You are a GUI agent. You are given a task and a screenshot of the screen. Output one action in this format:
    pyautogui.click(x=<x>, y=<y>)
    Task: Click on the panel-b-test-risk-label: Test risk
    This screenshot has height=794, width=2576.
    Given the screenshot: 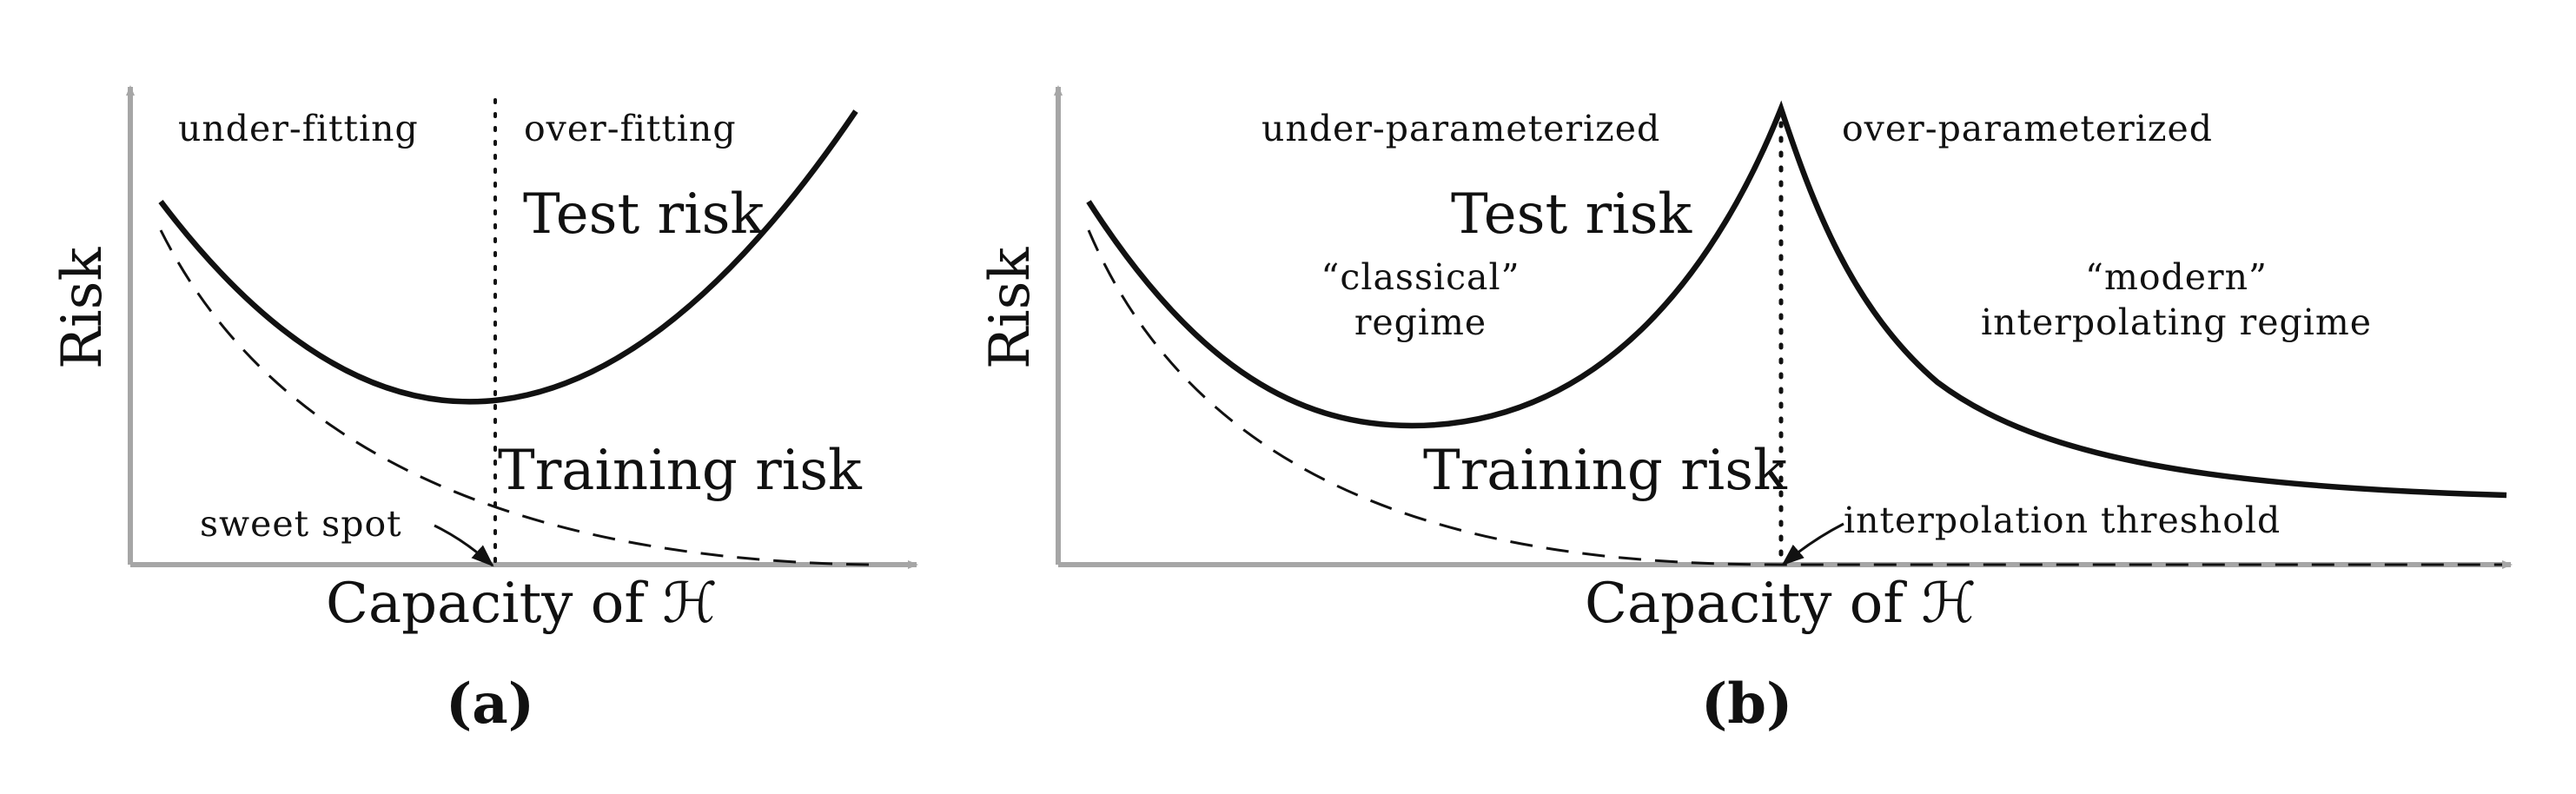 What is the action you would take?
    pyautogui.click(x=1571, y=214)
    